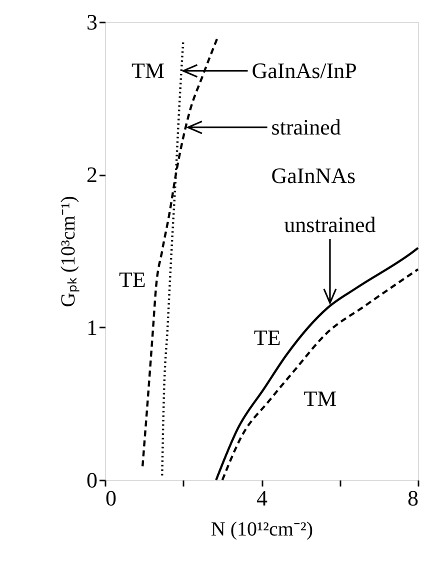  What do you see at coordinates (262, 529) in the screenshot?
I see `x-axis-title: N (10¹²cm⁻²)` at bounding box center [262, 529].